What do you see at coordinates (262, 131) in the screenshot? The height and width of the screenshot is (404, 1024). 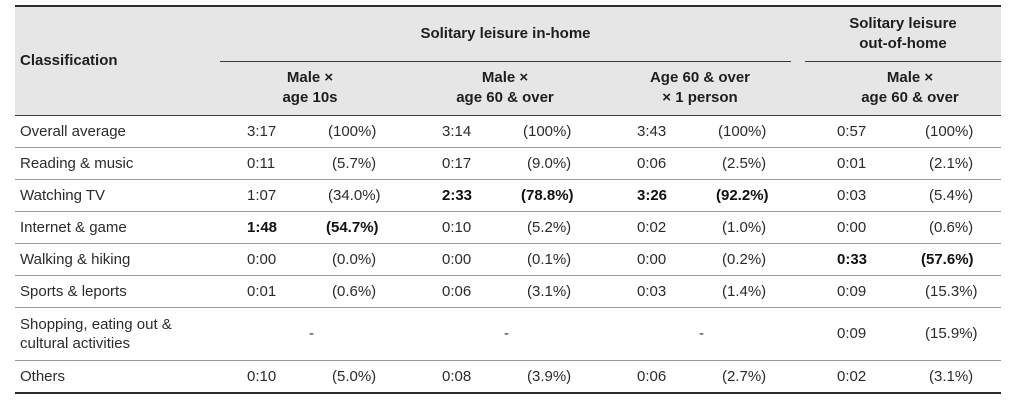 I see `cell-time: 3:17` at bounding box center [262, 131].